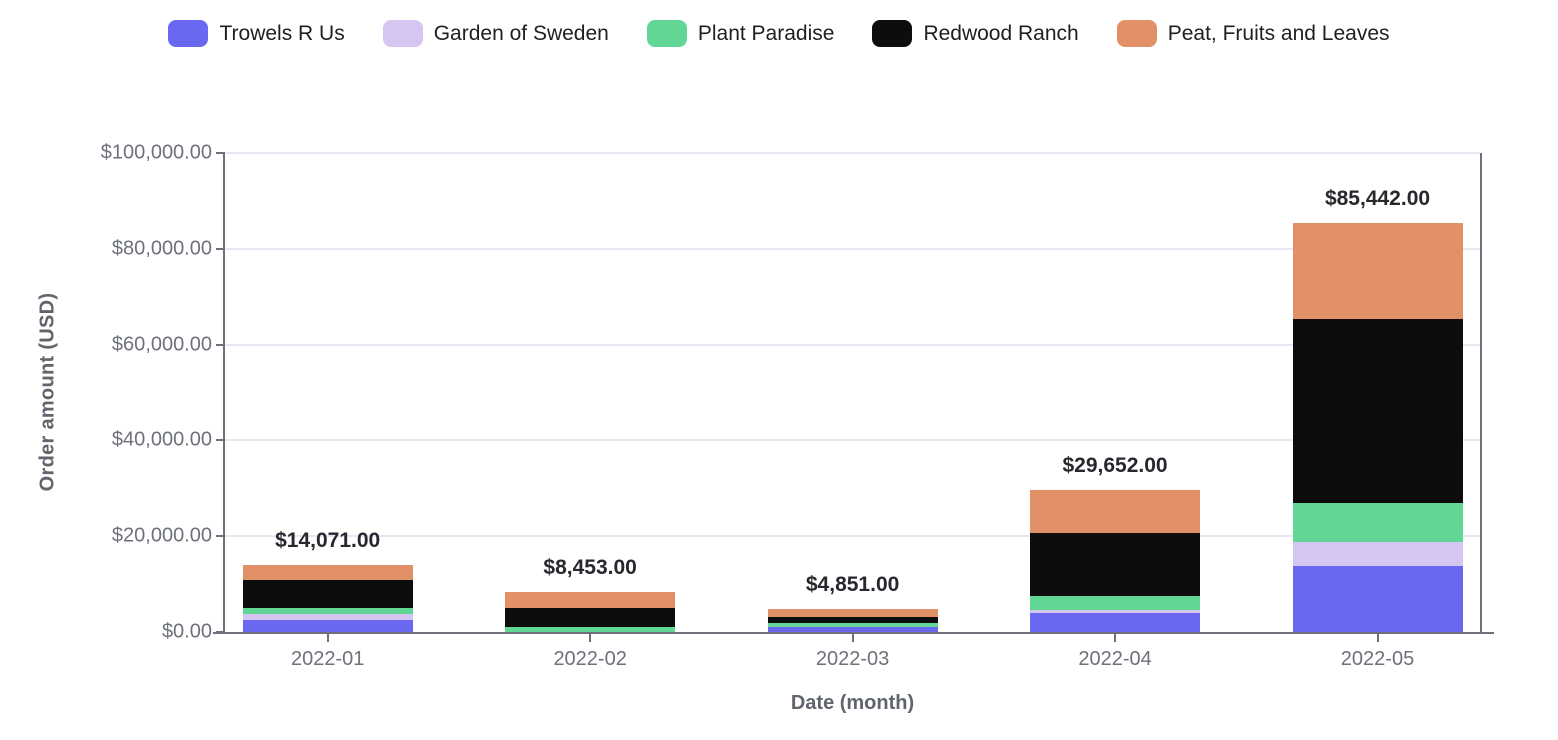 This screenshot has width=1558, height=740. Describe the element at coordinates (161, 535) in the screenshot. I see `y-tick-label: $20,000.00` at that location.